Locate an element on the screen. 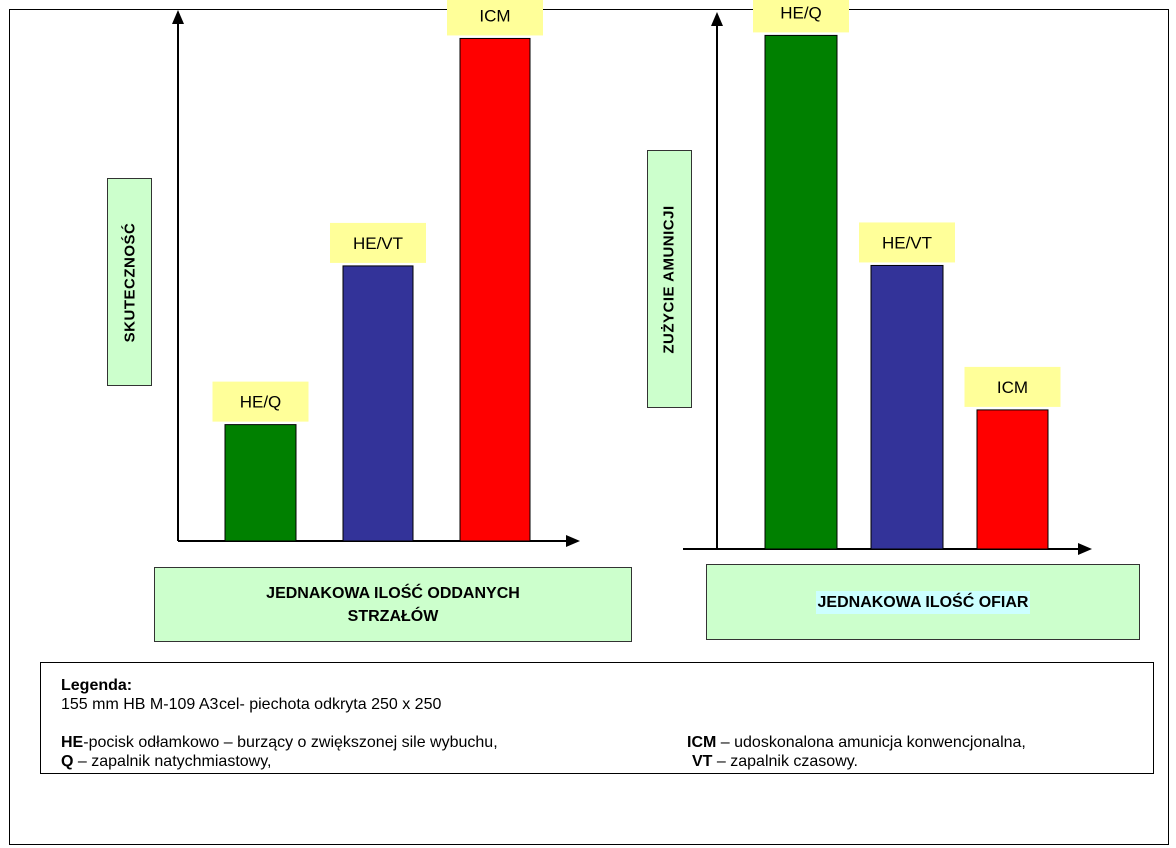 This screenshot has width=1176, height=848. chart2-ylabel: ZUŻYCIE AMUNICJI is located at coordinates (669, 279).